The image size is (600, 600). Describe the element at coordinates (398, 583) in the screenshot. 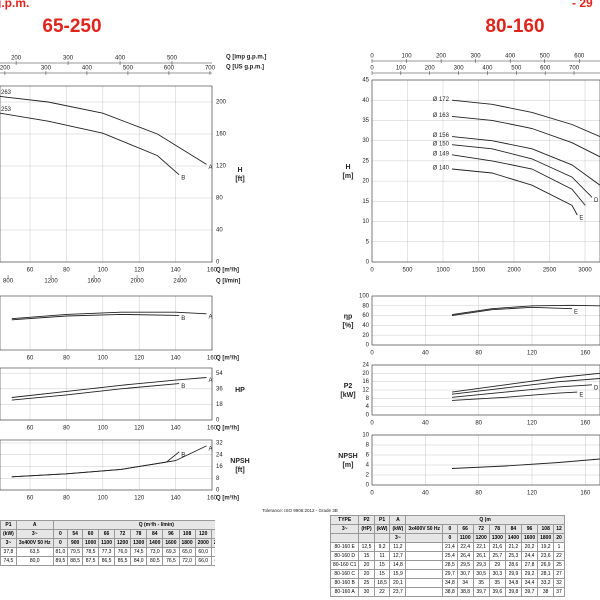

I see `table-cell: 20,1` at that location.